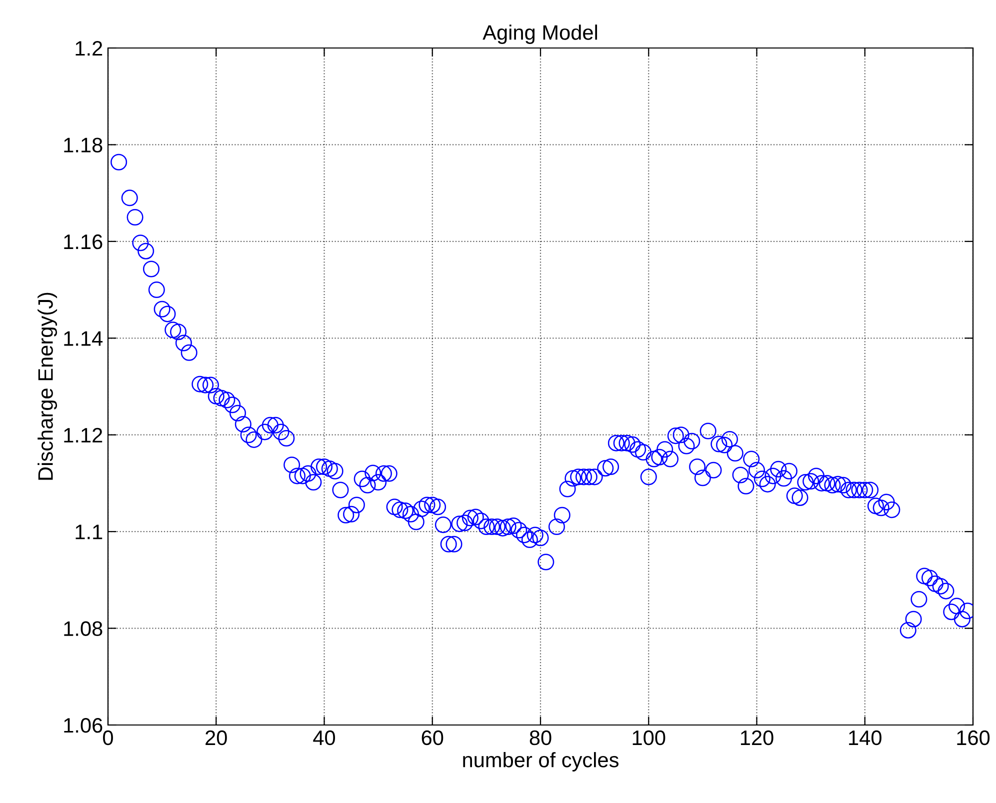  What do you see at coordinates (541, 738) in the screenshot?
I see `x-tick-label: 80` at bounding box center [541, 738].